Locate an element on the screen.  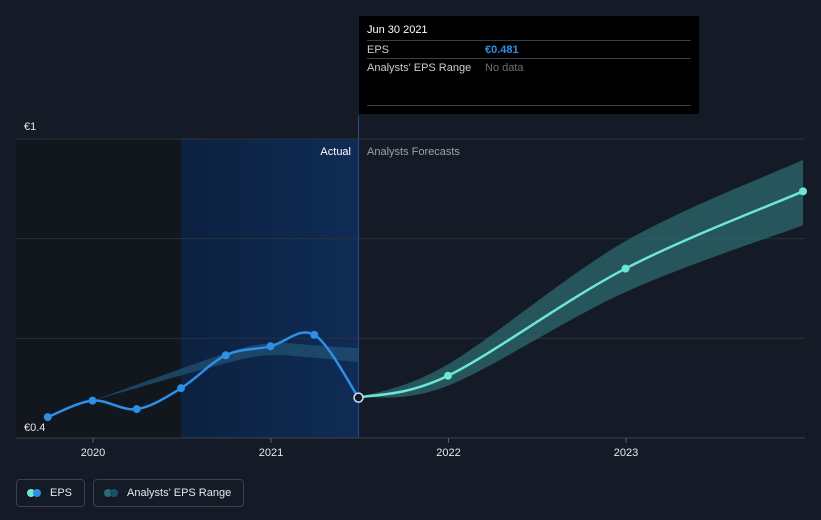
tooltip-row-eps: EPS €0.481 is located at coordinates (529, 49).